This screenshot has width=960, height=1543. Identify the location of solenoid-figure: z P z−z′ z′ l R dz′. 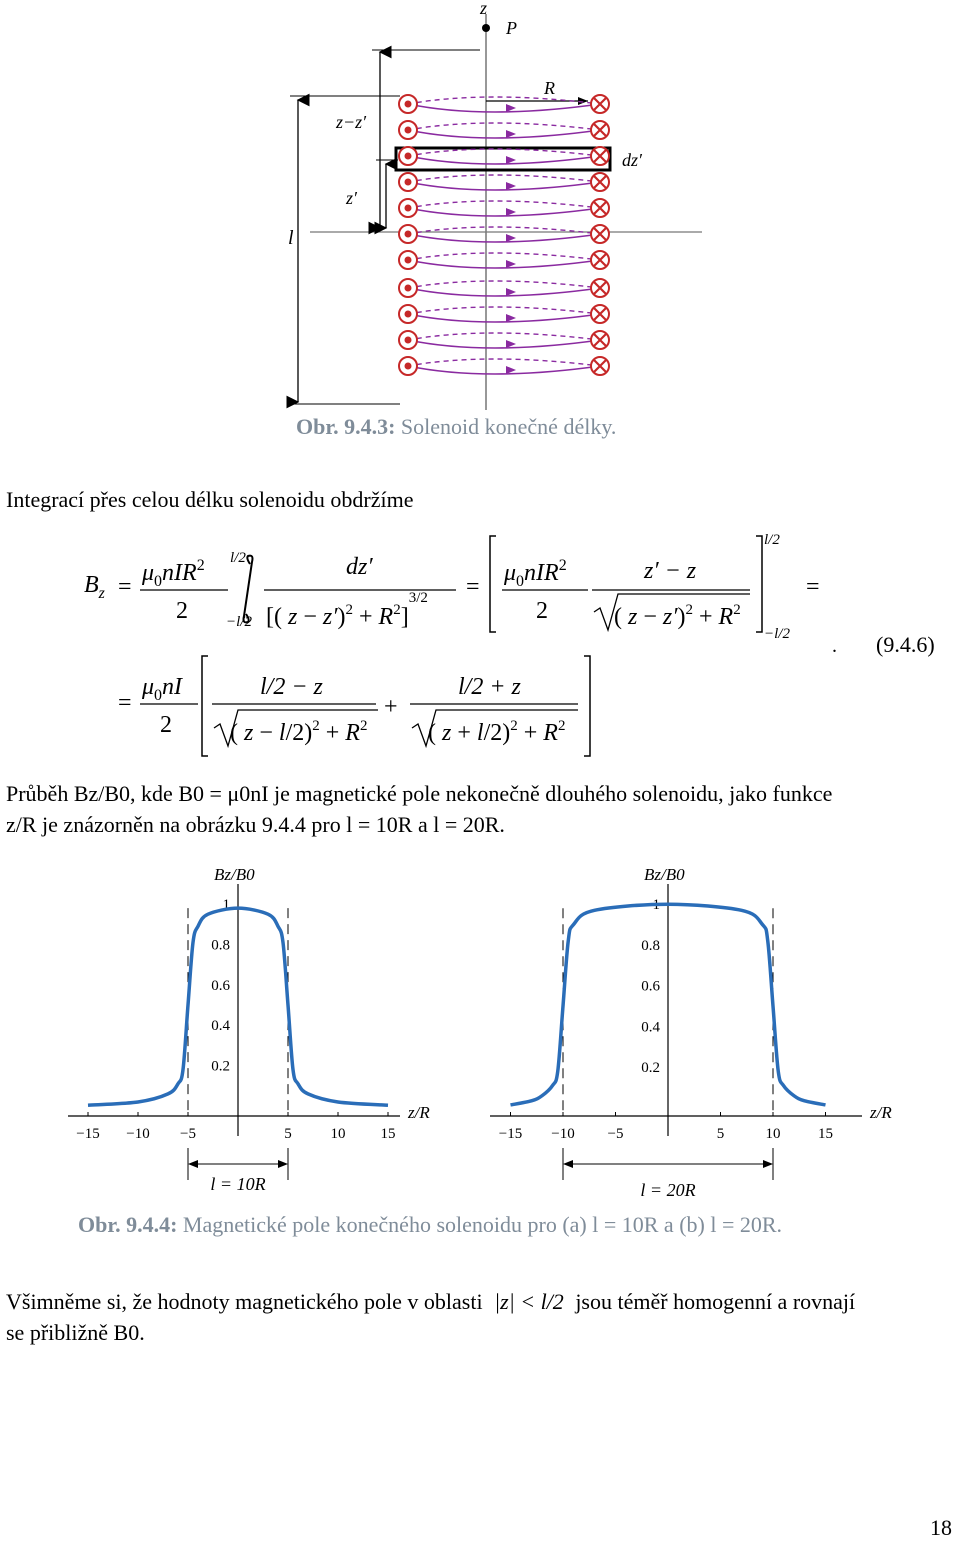
(494, 205).